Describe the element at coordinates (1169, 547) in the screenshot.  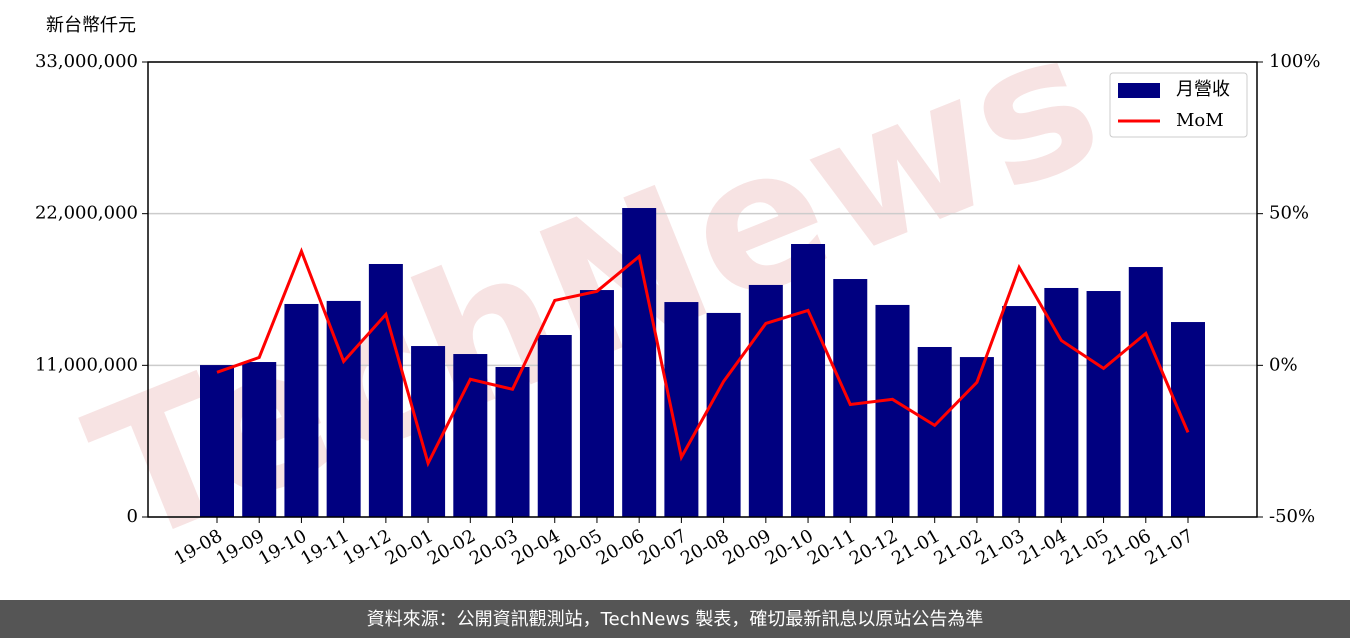
I see `x-tick-label: 21-07` at that location.